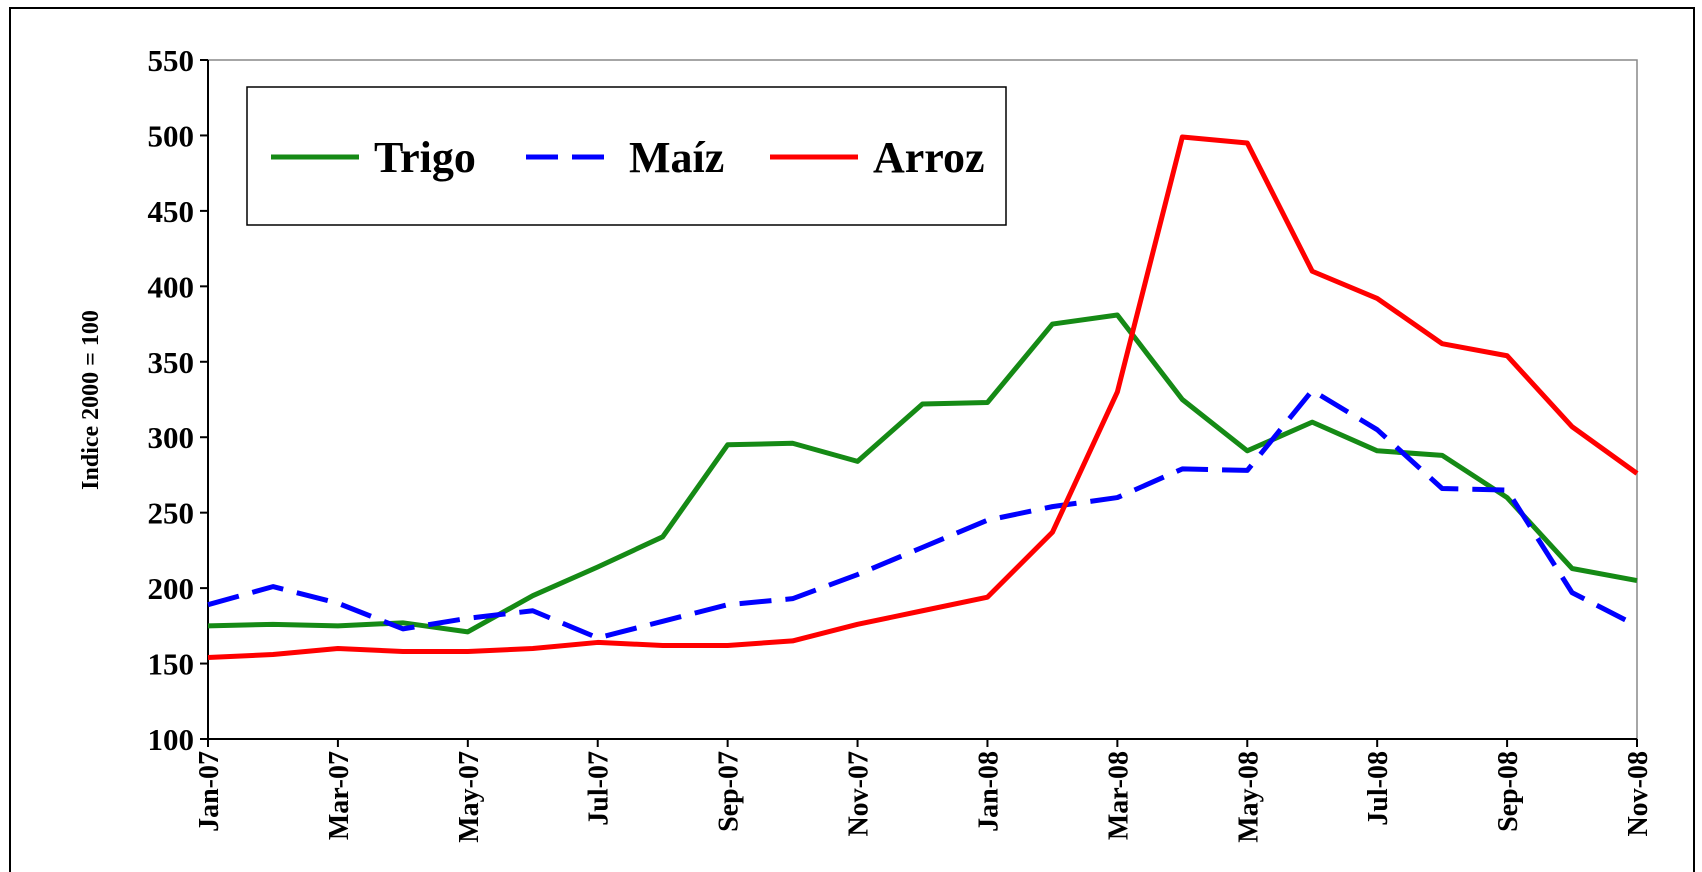  Describe the element at coordinates (339, 795) in the screenshot. I see `x-tick-label: Mar-07` at that location.